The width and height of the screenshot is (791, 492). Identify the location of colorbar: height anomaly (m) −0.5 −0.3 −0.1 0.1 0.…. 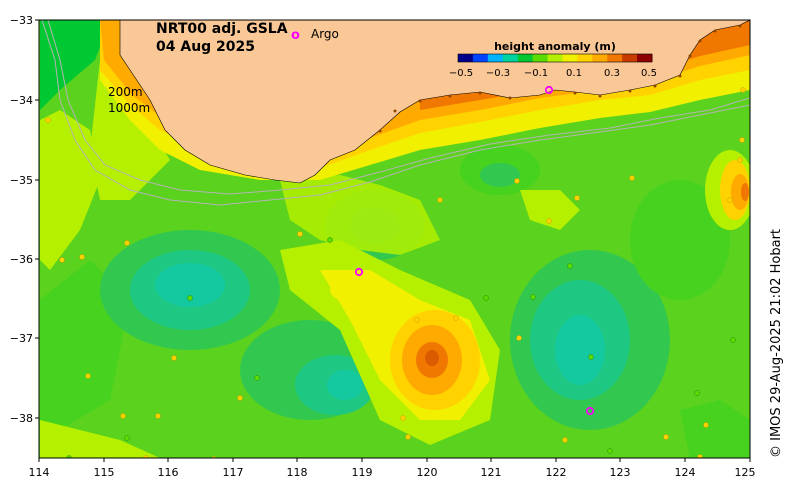
(553, 59).